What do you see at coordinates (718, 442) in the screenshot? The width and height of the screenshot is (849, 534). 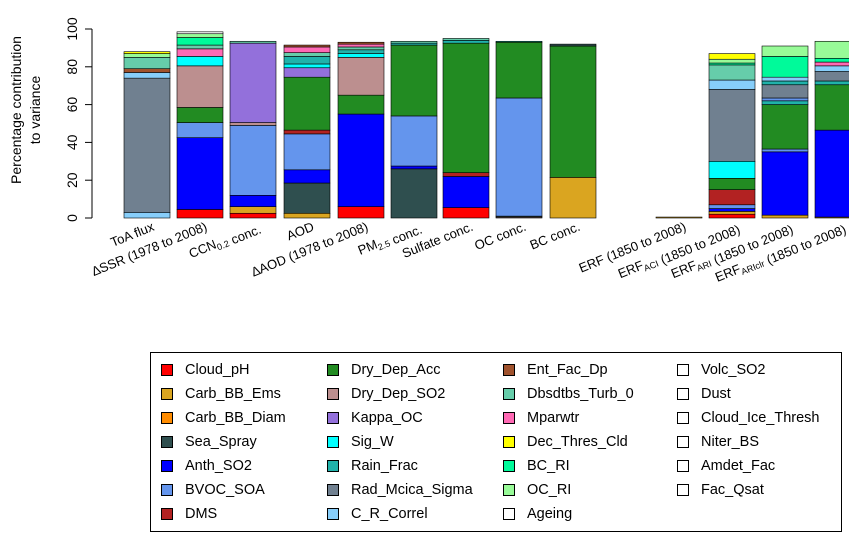 I see `legend-item: Niter_BS` at bounding box center [718, 442].